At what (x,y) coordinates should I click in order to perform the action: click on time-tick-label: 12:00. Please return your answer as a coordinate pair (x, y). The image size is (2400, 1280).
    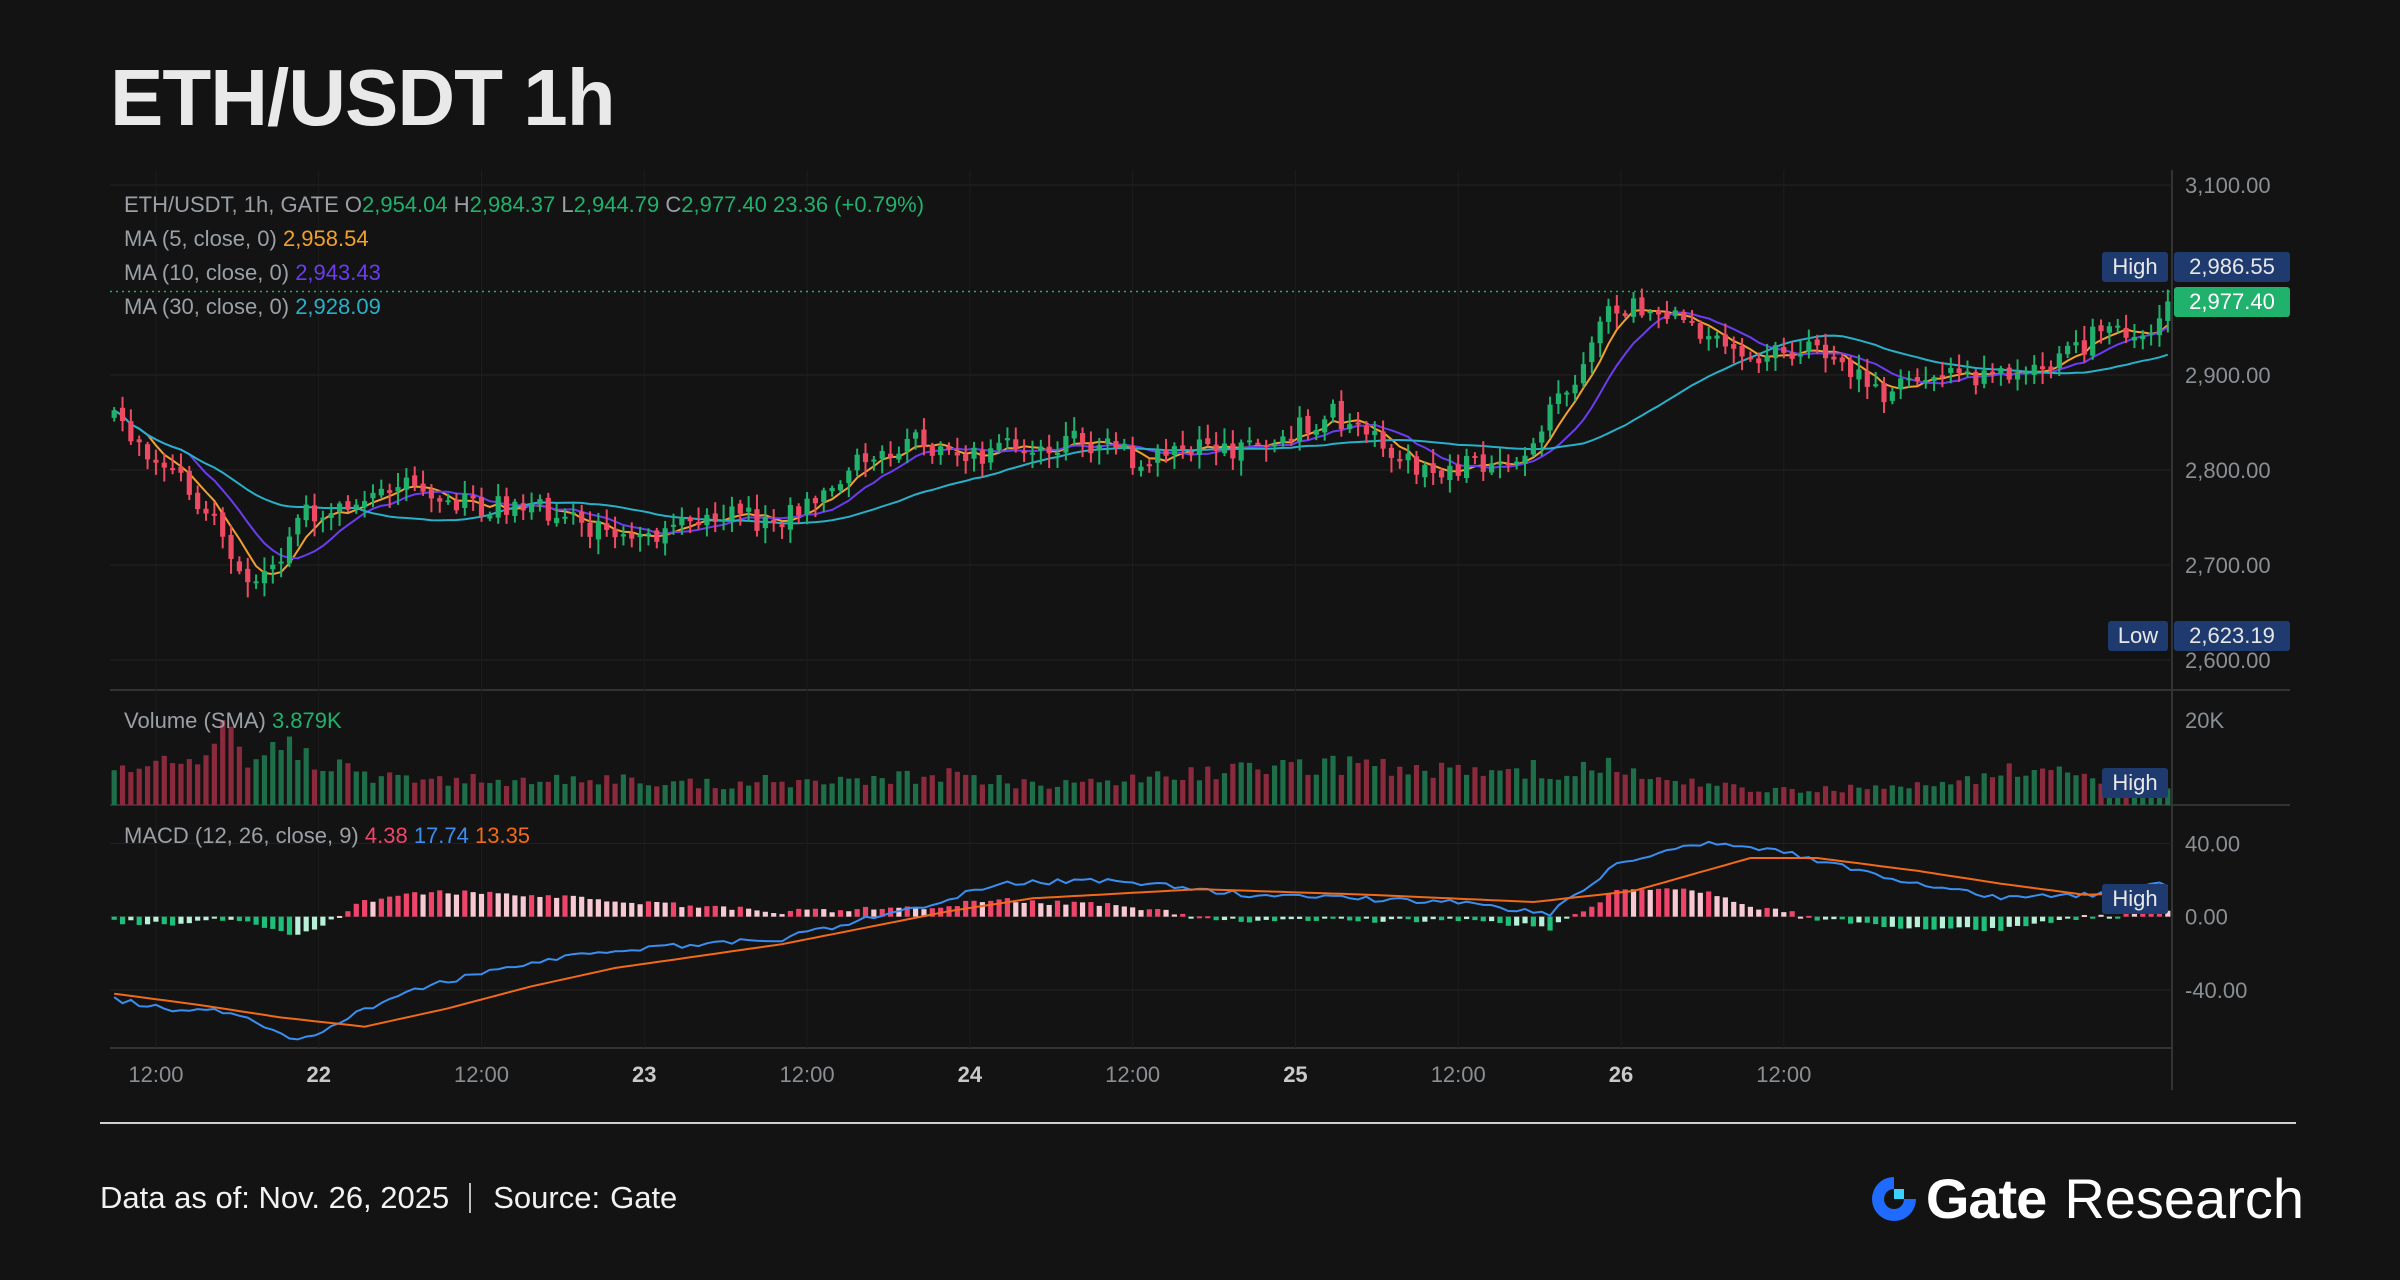
    Looking at the image, I should click on (1783, 1074).